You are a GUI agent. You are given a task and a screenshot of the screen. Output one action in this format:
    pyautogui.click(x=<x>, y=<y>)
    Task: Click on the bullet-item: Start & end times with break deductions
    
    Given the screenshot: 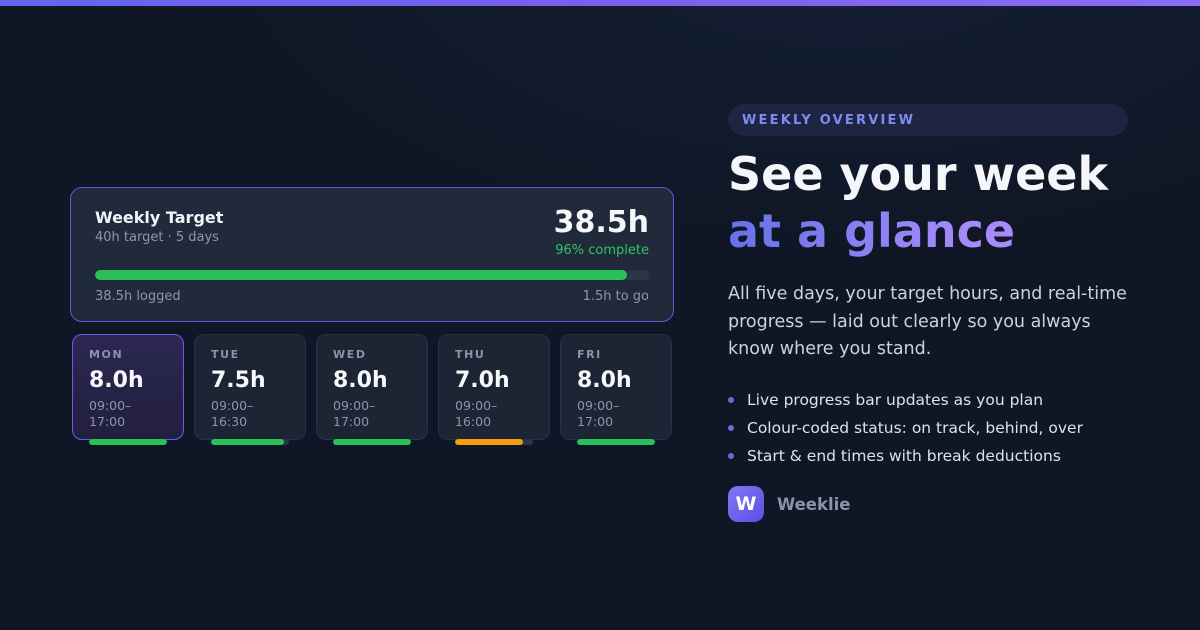 What is the action you would take?
    pyautogui.click(x=933, y=456)
    